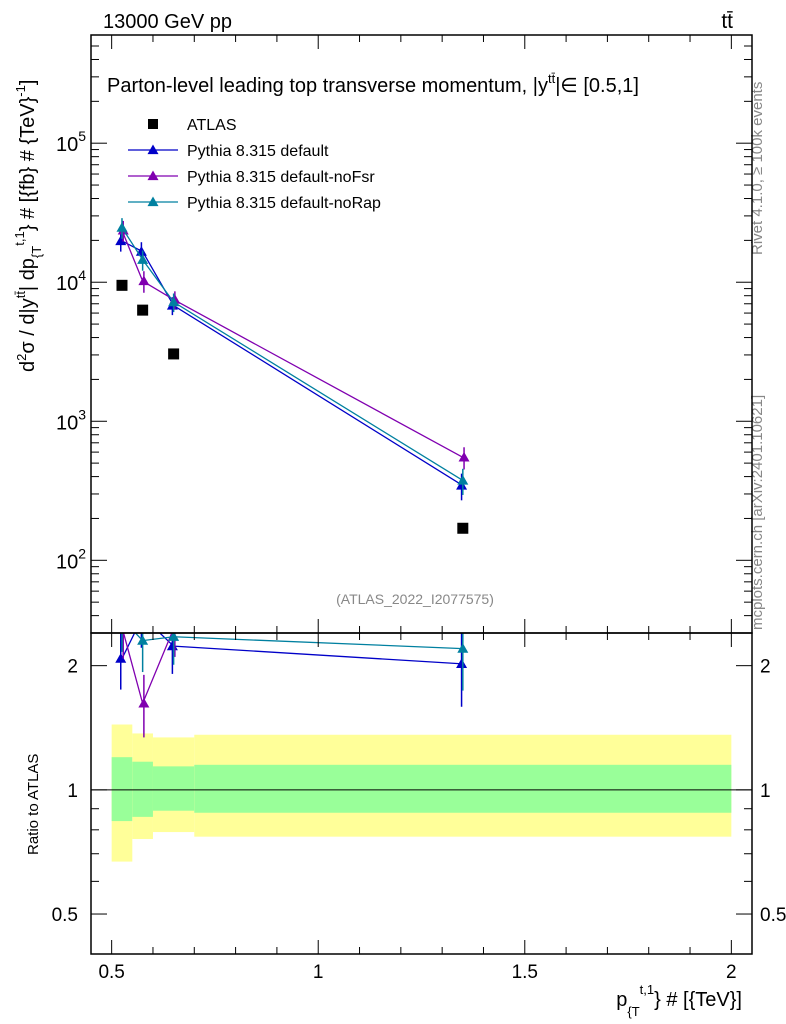  Describe the element at coordinates (757, 168) in the screenshot. I see `rivet-version-label: Rivet 4.1.0, ≥ 100k events` at that location.